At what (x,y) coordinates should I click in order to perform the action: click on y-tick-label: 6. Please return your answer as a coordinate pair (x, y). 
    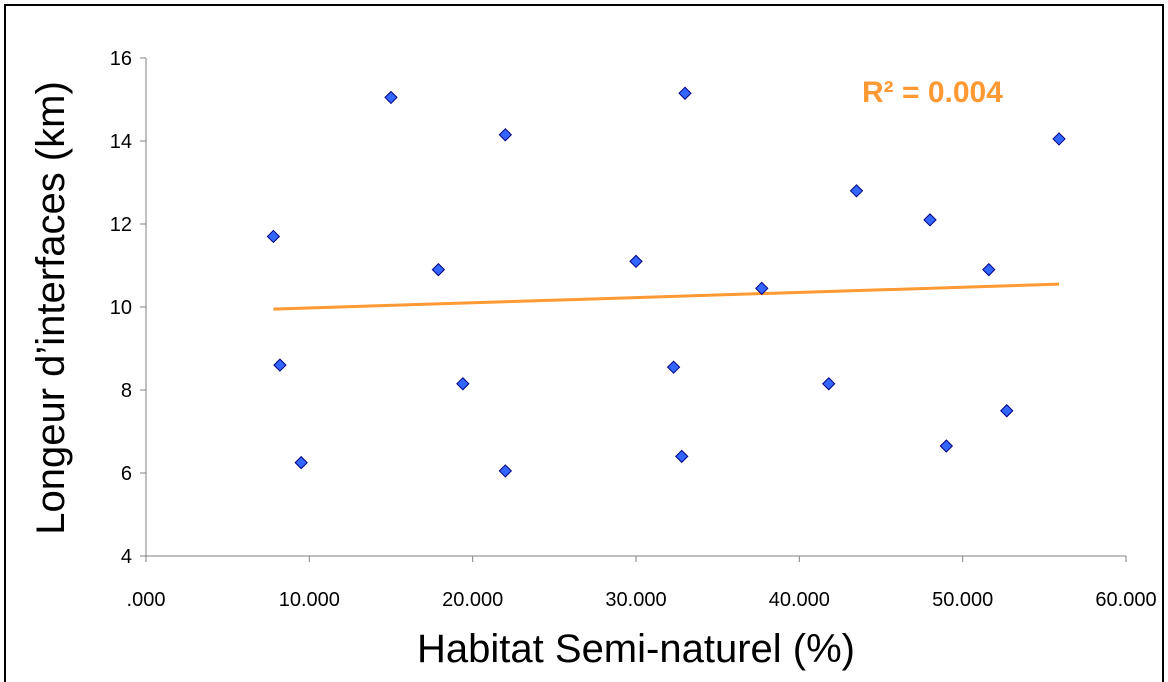
    Looking at the image, I should click on (126, 474).